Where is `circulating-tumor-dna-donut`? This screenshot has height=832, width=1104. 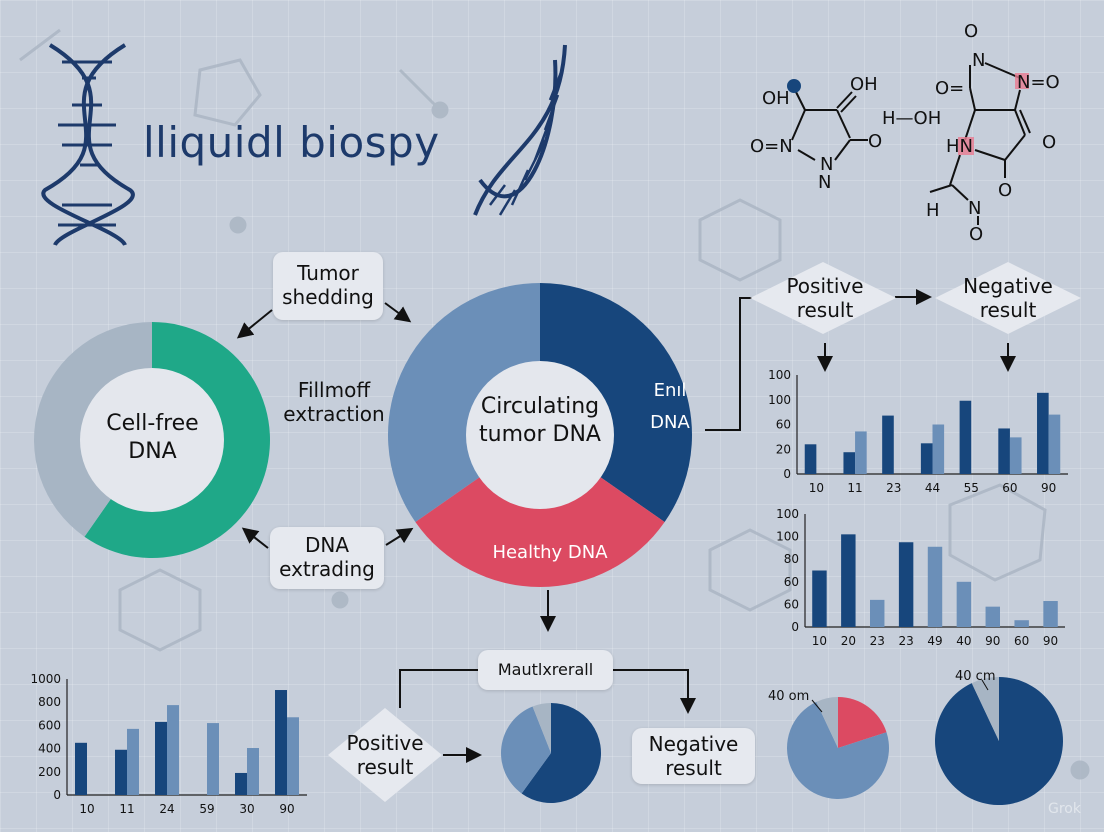
circulating-tumor-dna-donut is located at coordinates (540, 435).